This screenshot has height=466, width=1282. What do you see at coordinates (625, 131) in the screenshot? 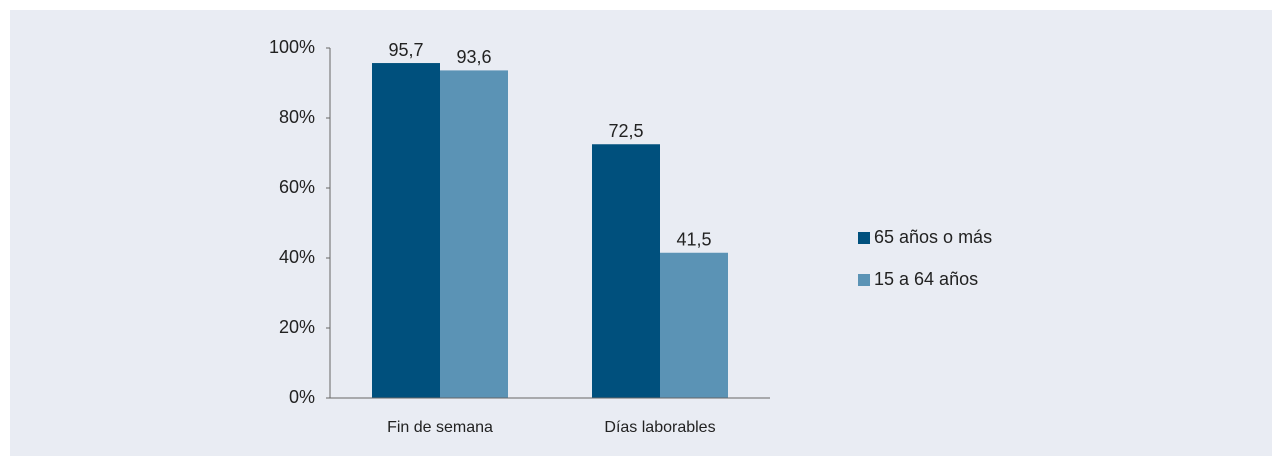
I see `data-label: 72,5` at bounding box center [625, 131].